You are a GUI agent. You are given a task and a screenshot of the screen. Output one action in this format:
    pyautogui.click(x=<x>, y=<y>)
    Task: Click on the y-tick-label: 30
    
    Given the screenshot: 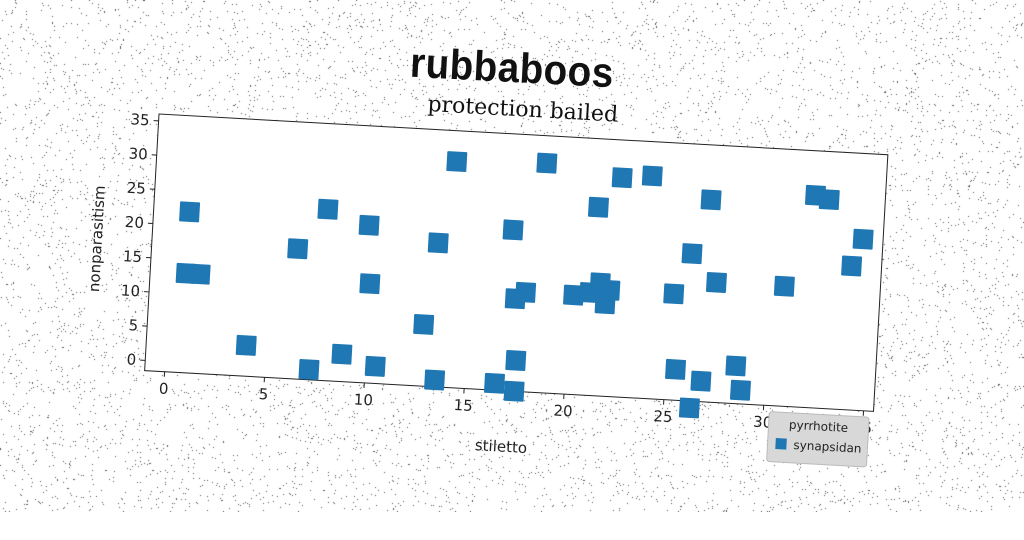 What is the action you would take?
    pyautogui.click(x=138, y=154)
    